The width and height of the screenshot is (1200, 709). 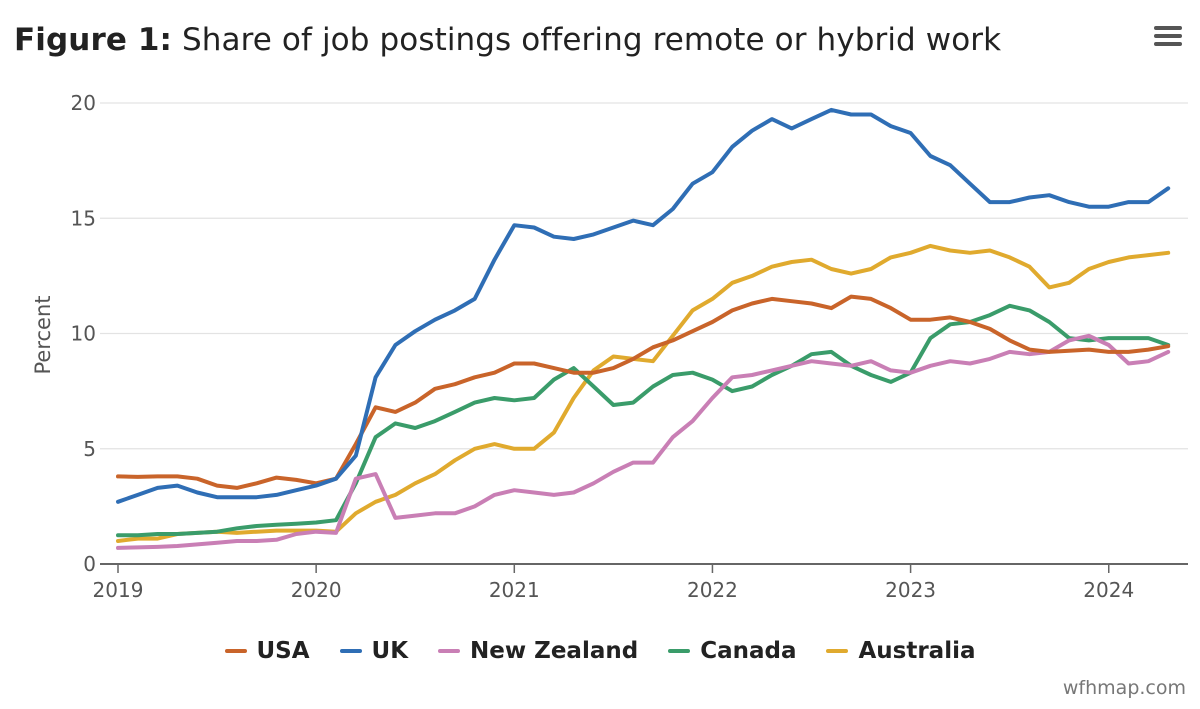 I want to click on legend-label: New Zealand, so click(x=554, y=651).